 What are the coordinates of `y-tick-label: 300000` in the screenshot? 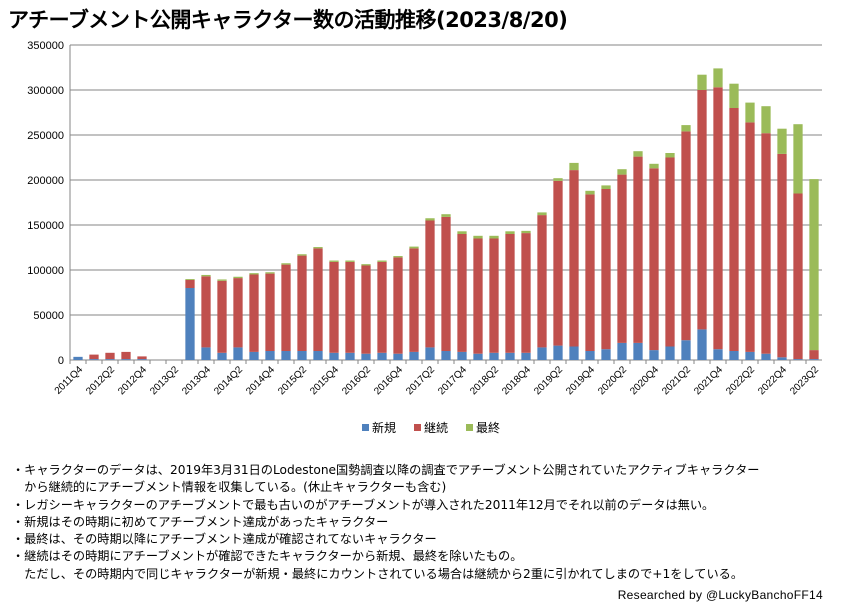 It's located at (45, 91).